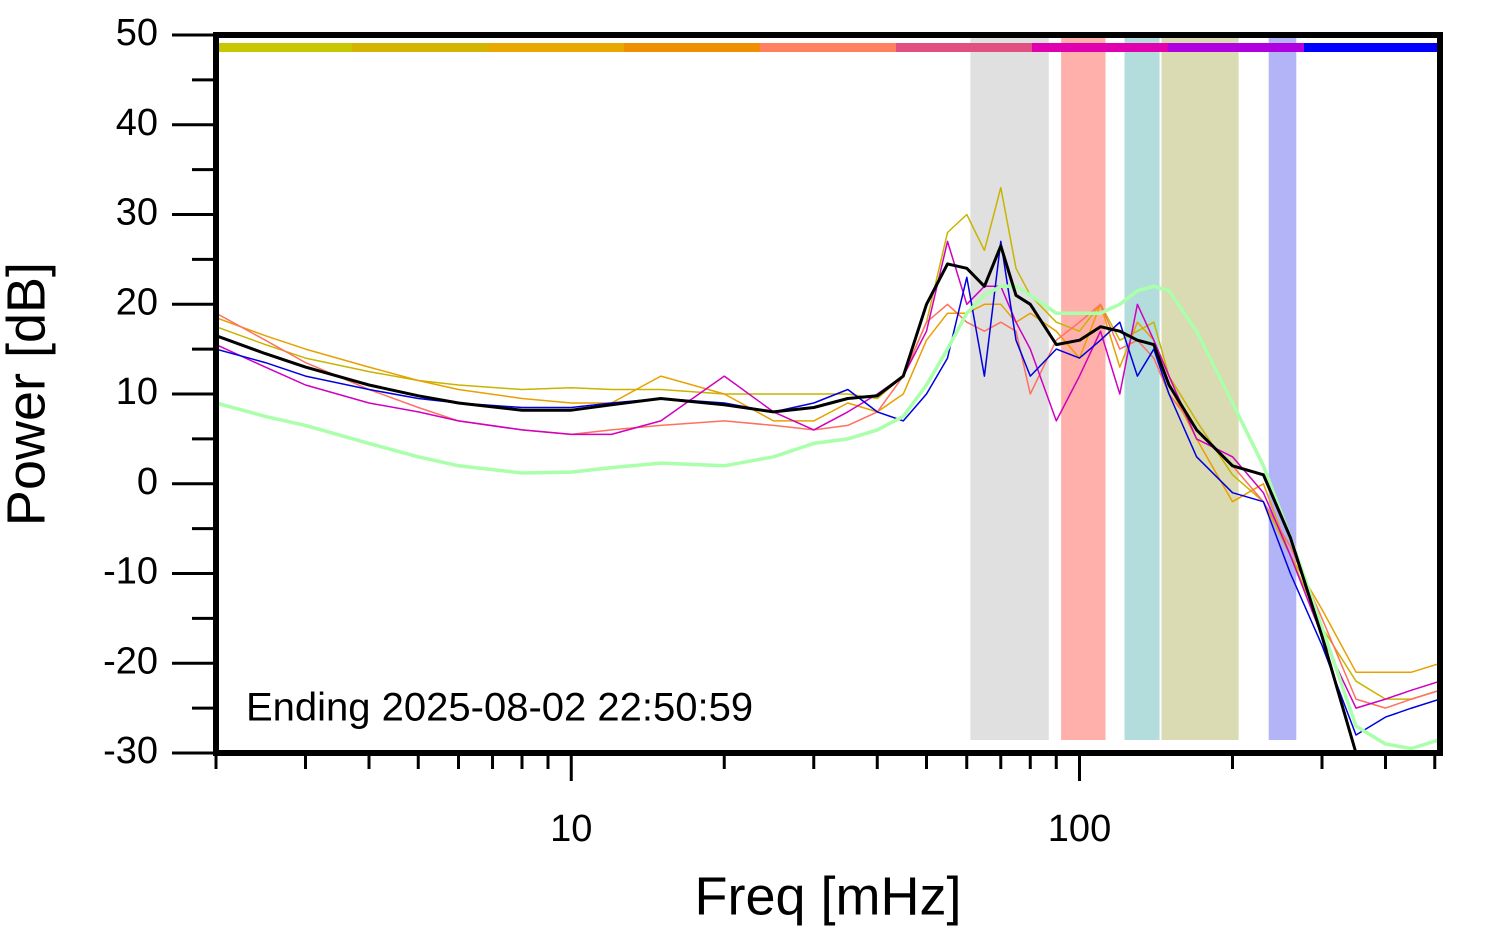 Image resolution: width=1494 pixels, height=952 pixels. Describe the element at coordinates (130, 751) in the screenshot. I see `y-tick-label: -30` at that location.